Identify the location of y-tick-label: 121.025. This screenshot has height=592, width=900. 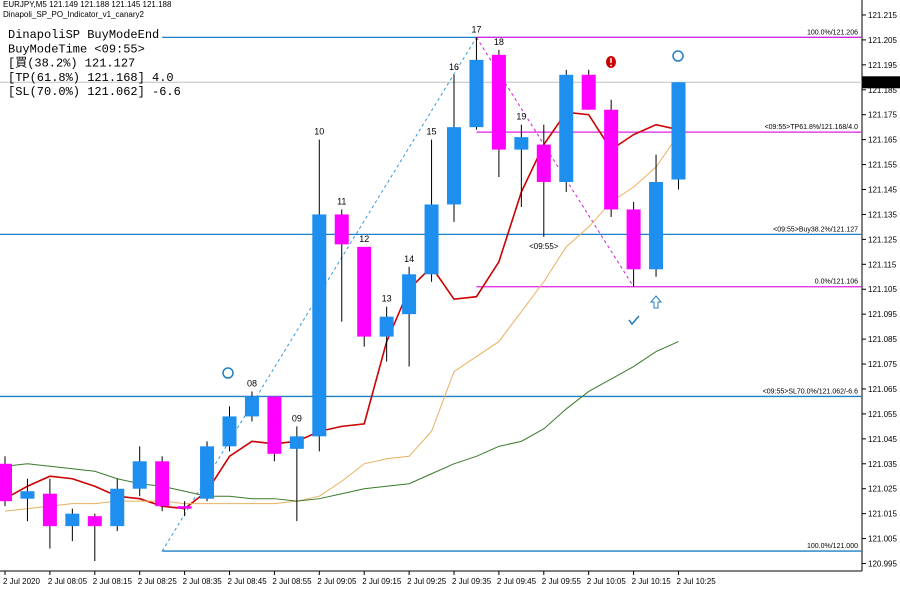
(882, 489).